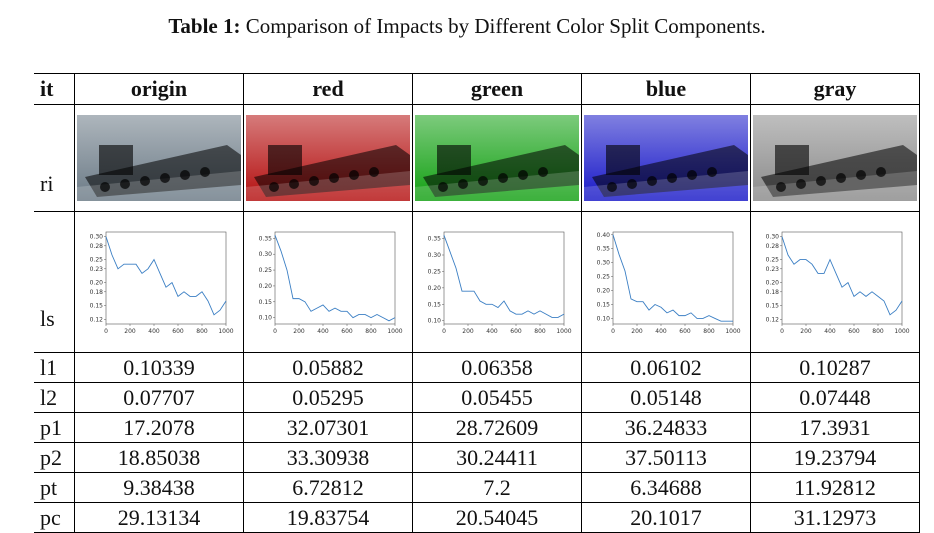 This screenshot has height=533, width=934. I want to click on metric-cell: 11.92812, so click(835, 487).